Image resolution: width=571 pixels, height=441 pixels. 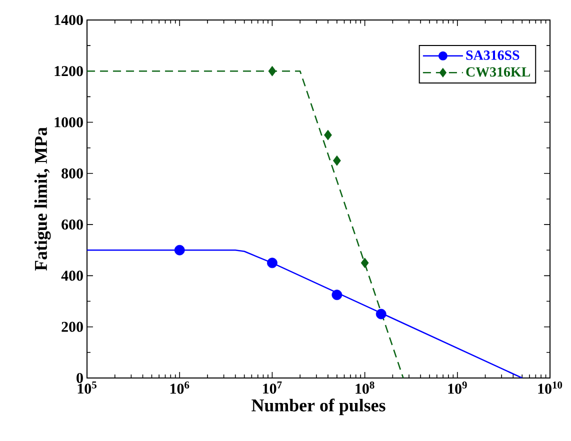 What do you see at coordinates (550, 388) in the screenshot?
I see `x-tick-label: 10$^{10}$` at bounding box center [550, 388].